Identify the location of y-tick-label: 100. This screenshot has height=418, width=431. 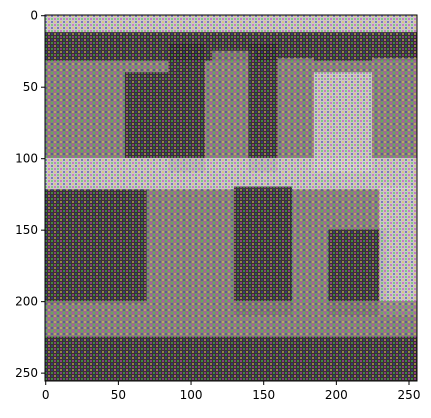
(26, 159).